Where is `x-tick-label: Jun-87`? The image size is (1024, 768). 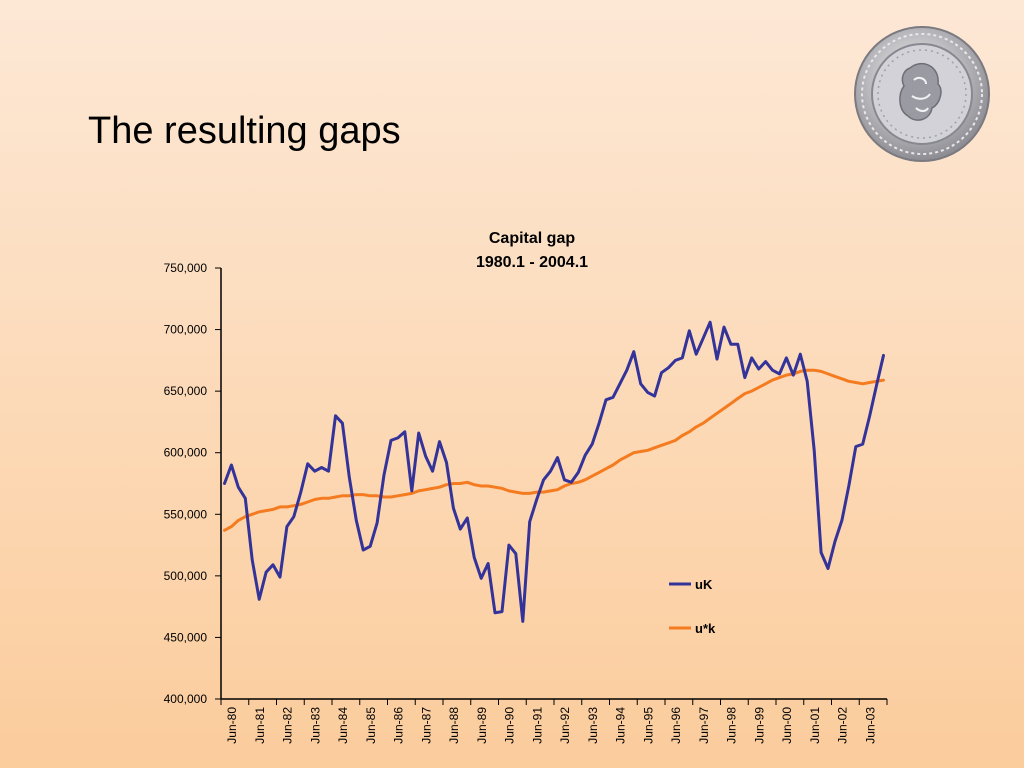
x-tick-label: Jun-87 is located at coordinates (426, 725).